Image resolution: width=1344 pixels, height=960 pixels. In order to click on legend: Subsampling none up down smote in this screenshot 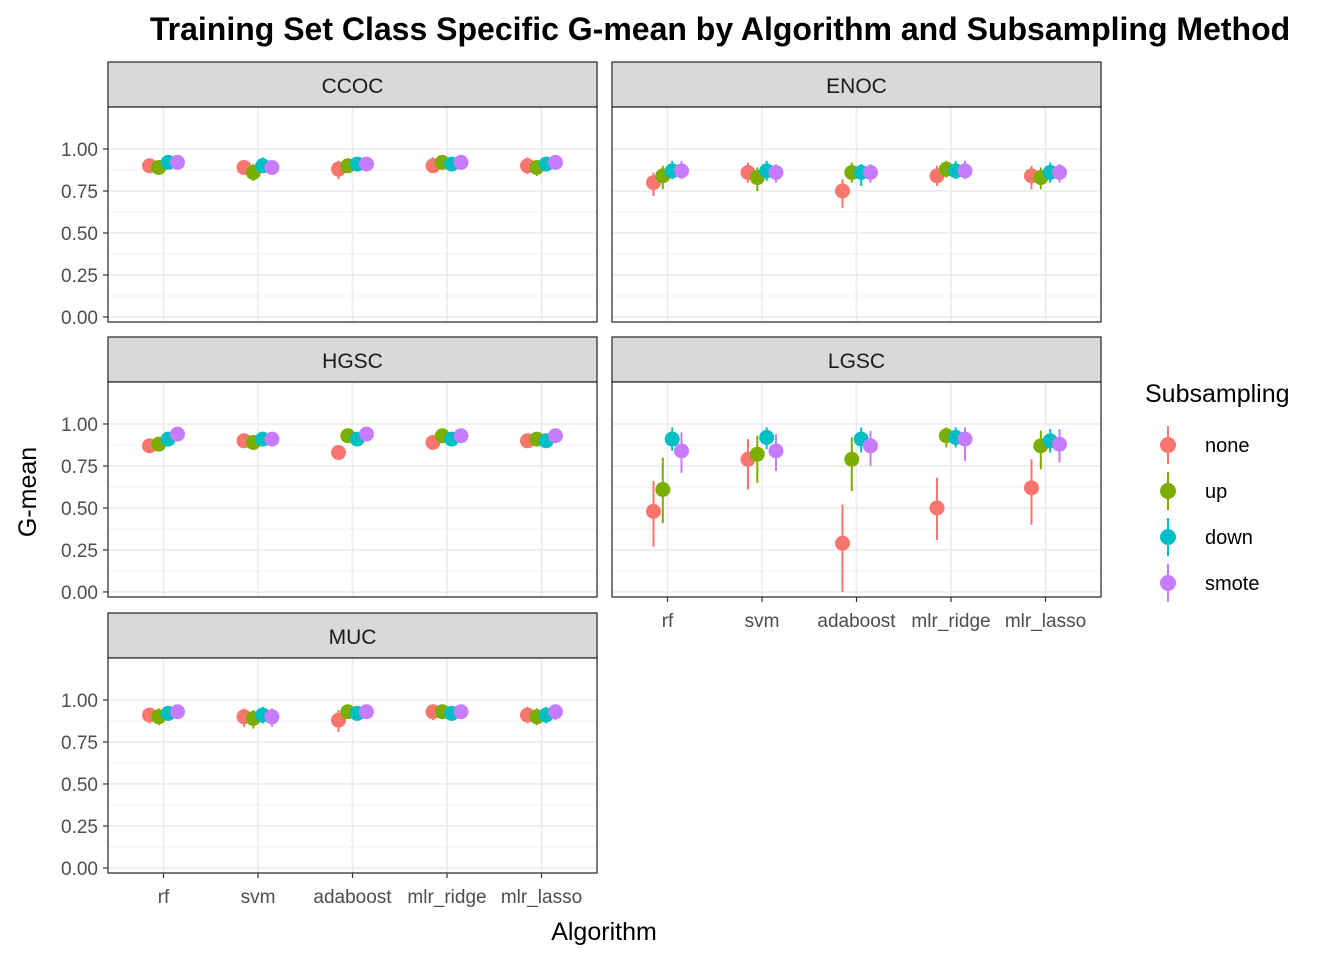, I will do `click(1217, 491)`.